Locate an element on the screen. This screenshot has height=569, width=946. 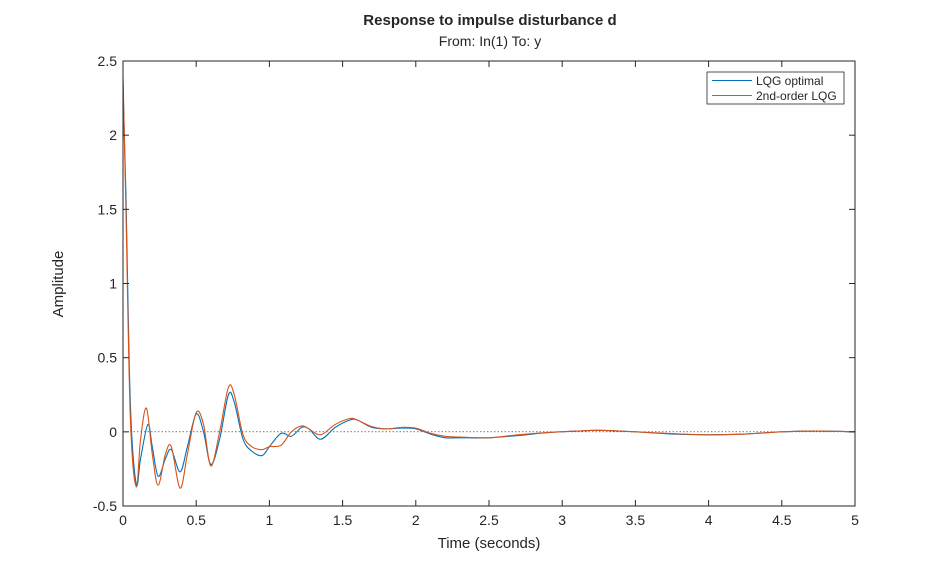
y-tick-label: 0 is located at coordinates (113, 432).